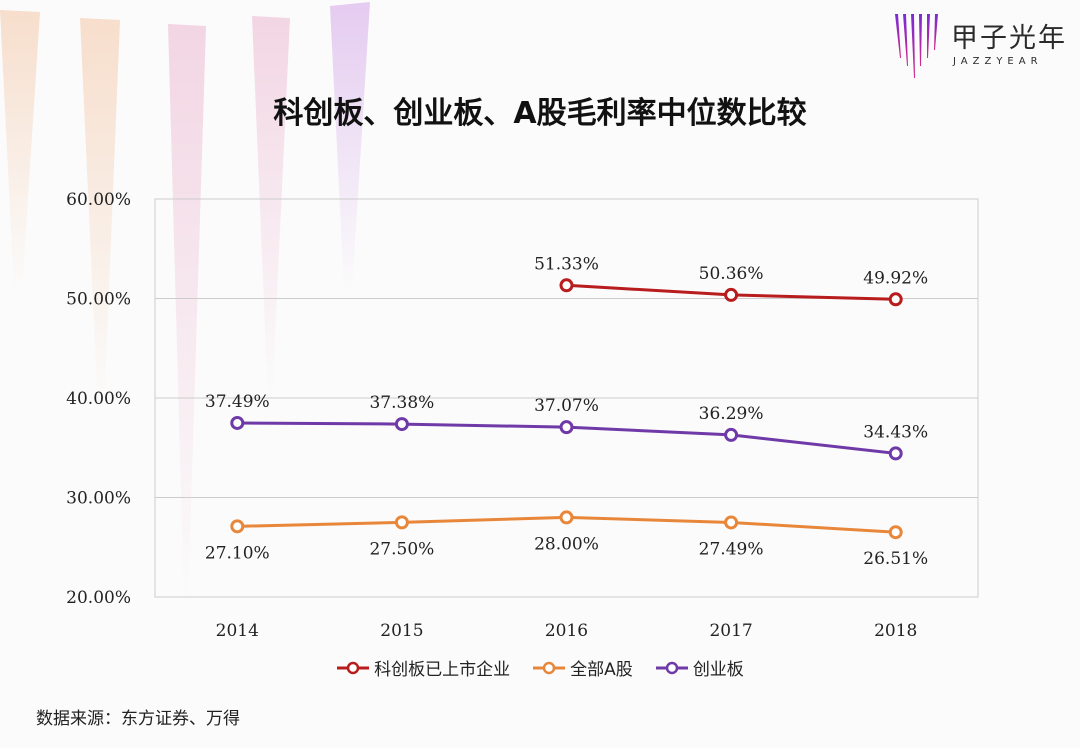 This screenshot has width=1080, height=748. What do you see at coordinates (998, 61) in the screenshot?
I see `logo-name-en: JAZZYEAR` at bounding box center [998, 61].